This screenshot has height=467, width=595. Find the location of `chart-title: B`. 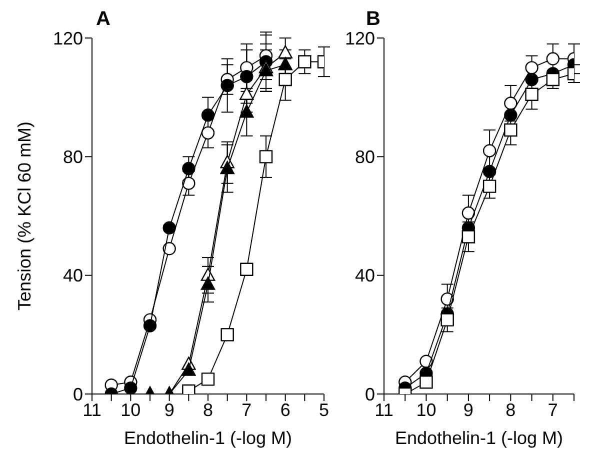

chart-title: B is located at coordinates (373, 19).